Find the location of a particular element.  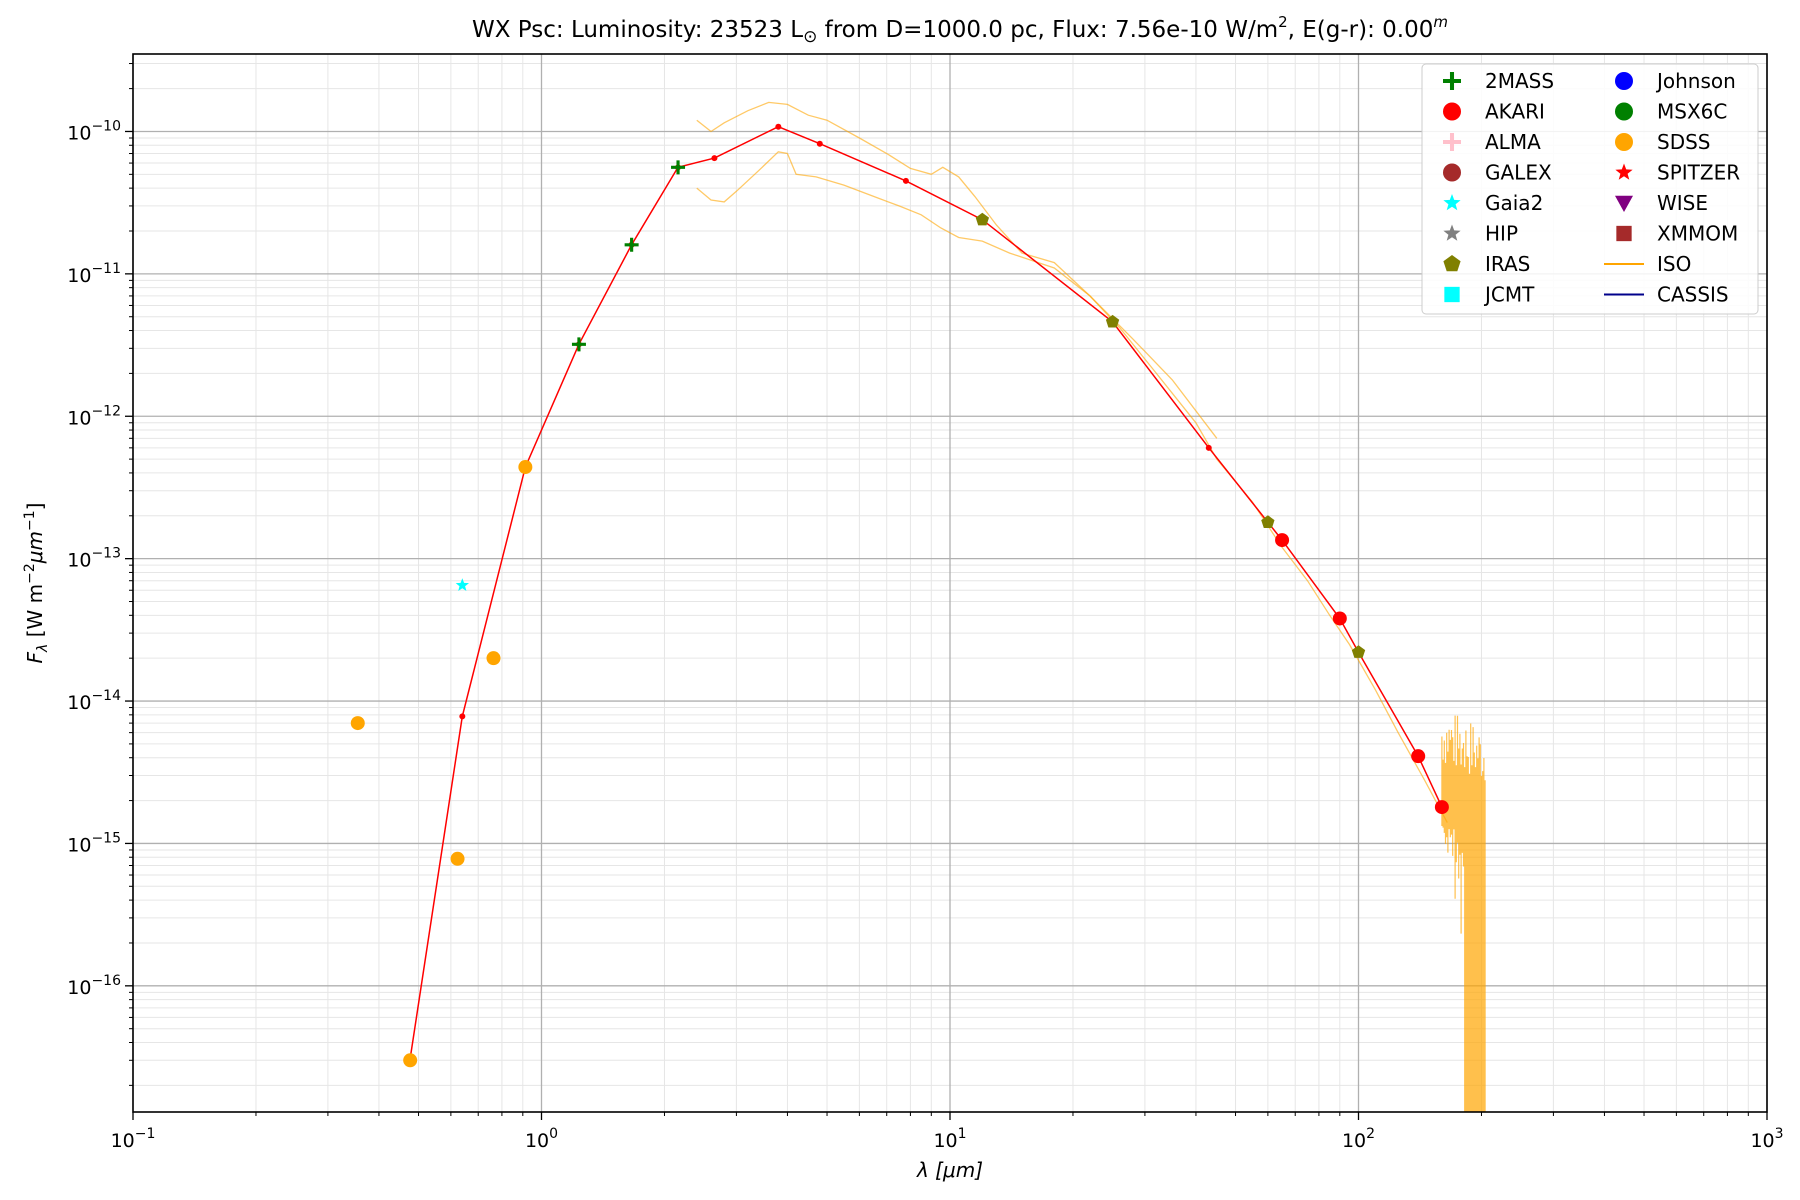

y-tick-label: 10−14 is located at coordinates (94, 701).